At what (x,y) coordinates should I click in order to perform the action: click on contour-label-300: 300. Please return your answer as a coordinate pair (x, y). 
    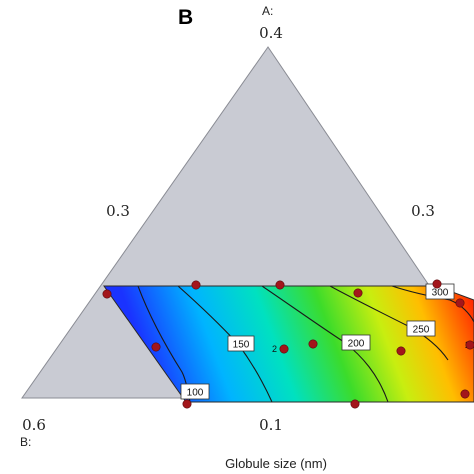
    Looking at the image, I should click on (440, 293).